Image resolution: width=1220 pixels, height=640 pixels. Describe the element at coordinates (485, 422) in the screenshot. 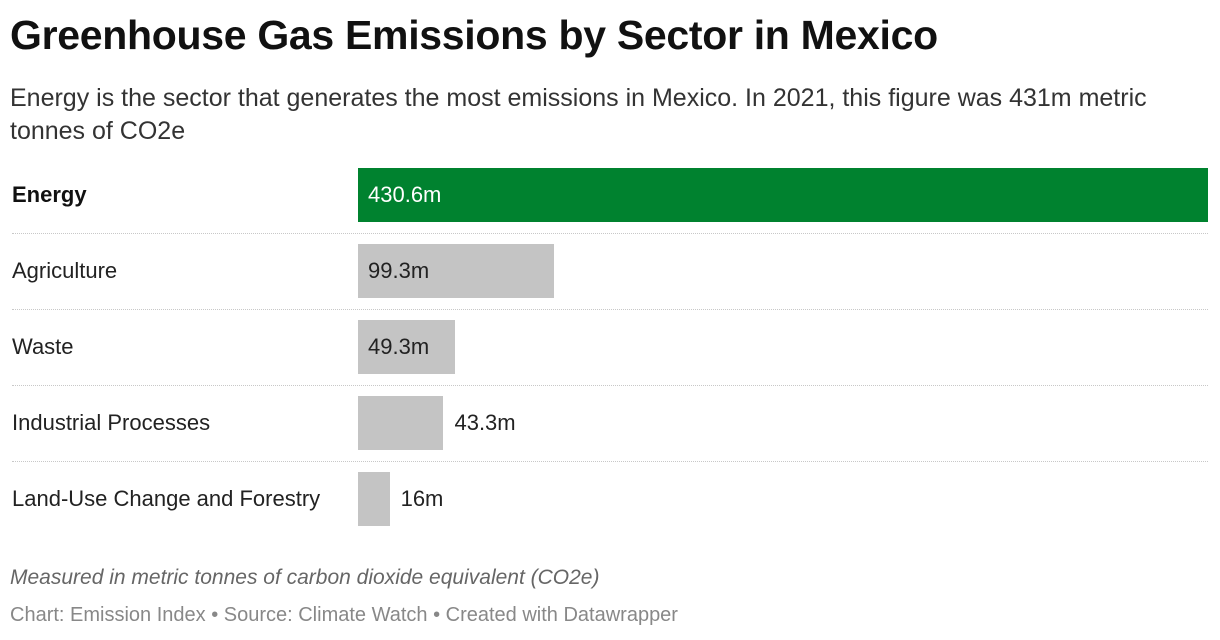

I see `value-label: 43.3m` at that location.